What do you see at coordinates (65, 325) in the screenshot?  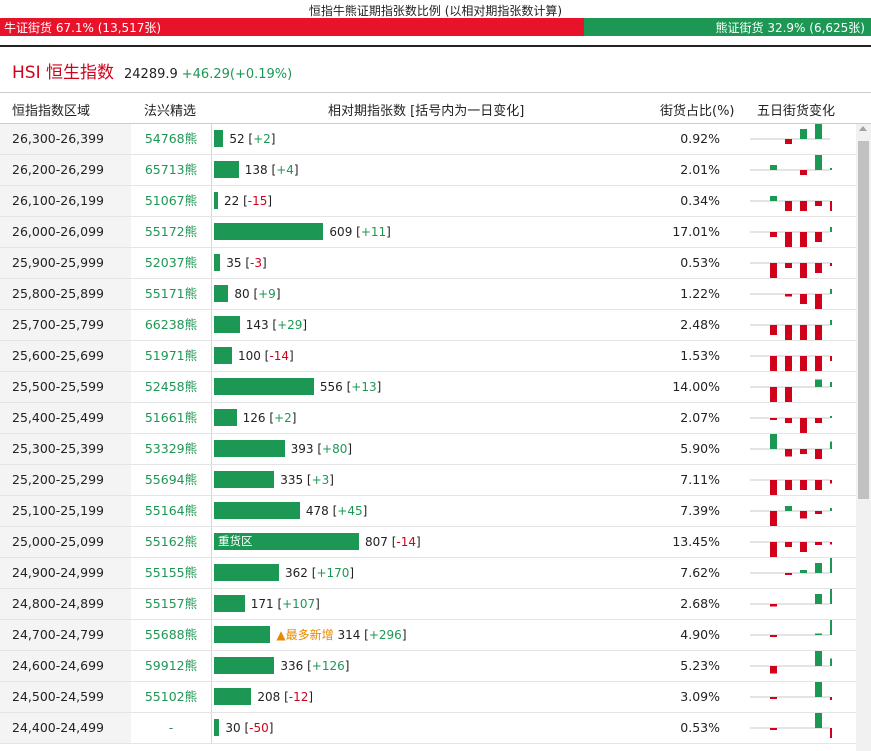 I see `range-cell: 25,700-25,799` at bounding box center [65, 325].